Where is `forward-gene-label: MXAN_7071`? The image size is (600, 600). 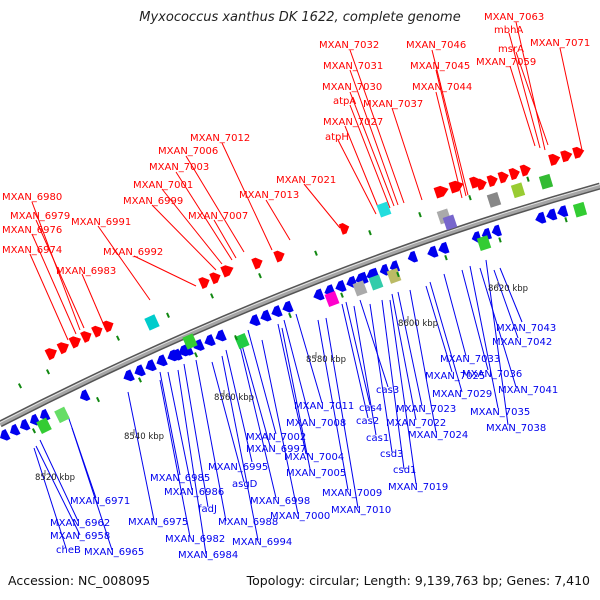 forward-gene-label: MXAN_7071 is located at coordinates (560, 43).